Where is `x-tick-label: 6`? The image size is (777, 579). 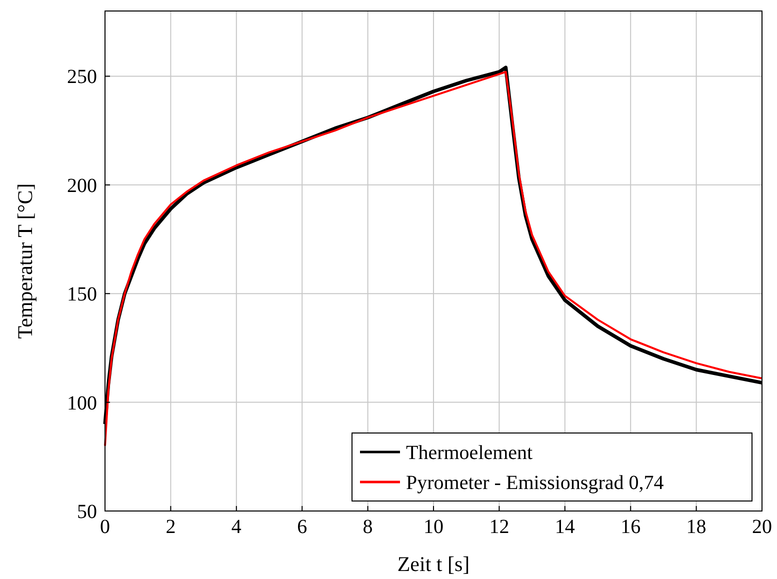
x-tick-label: 6 is located at coordinates (302, 527).